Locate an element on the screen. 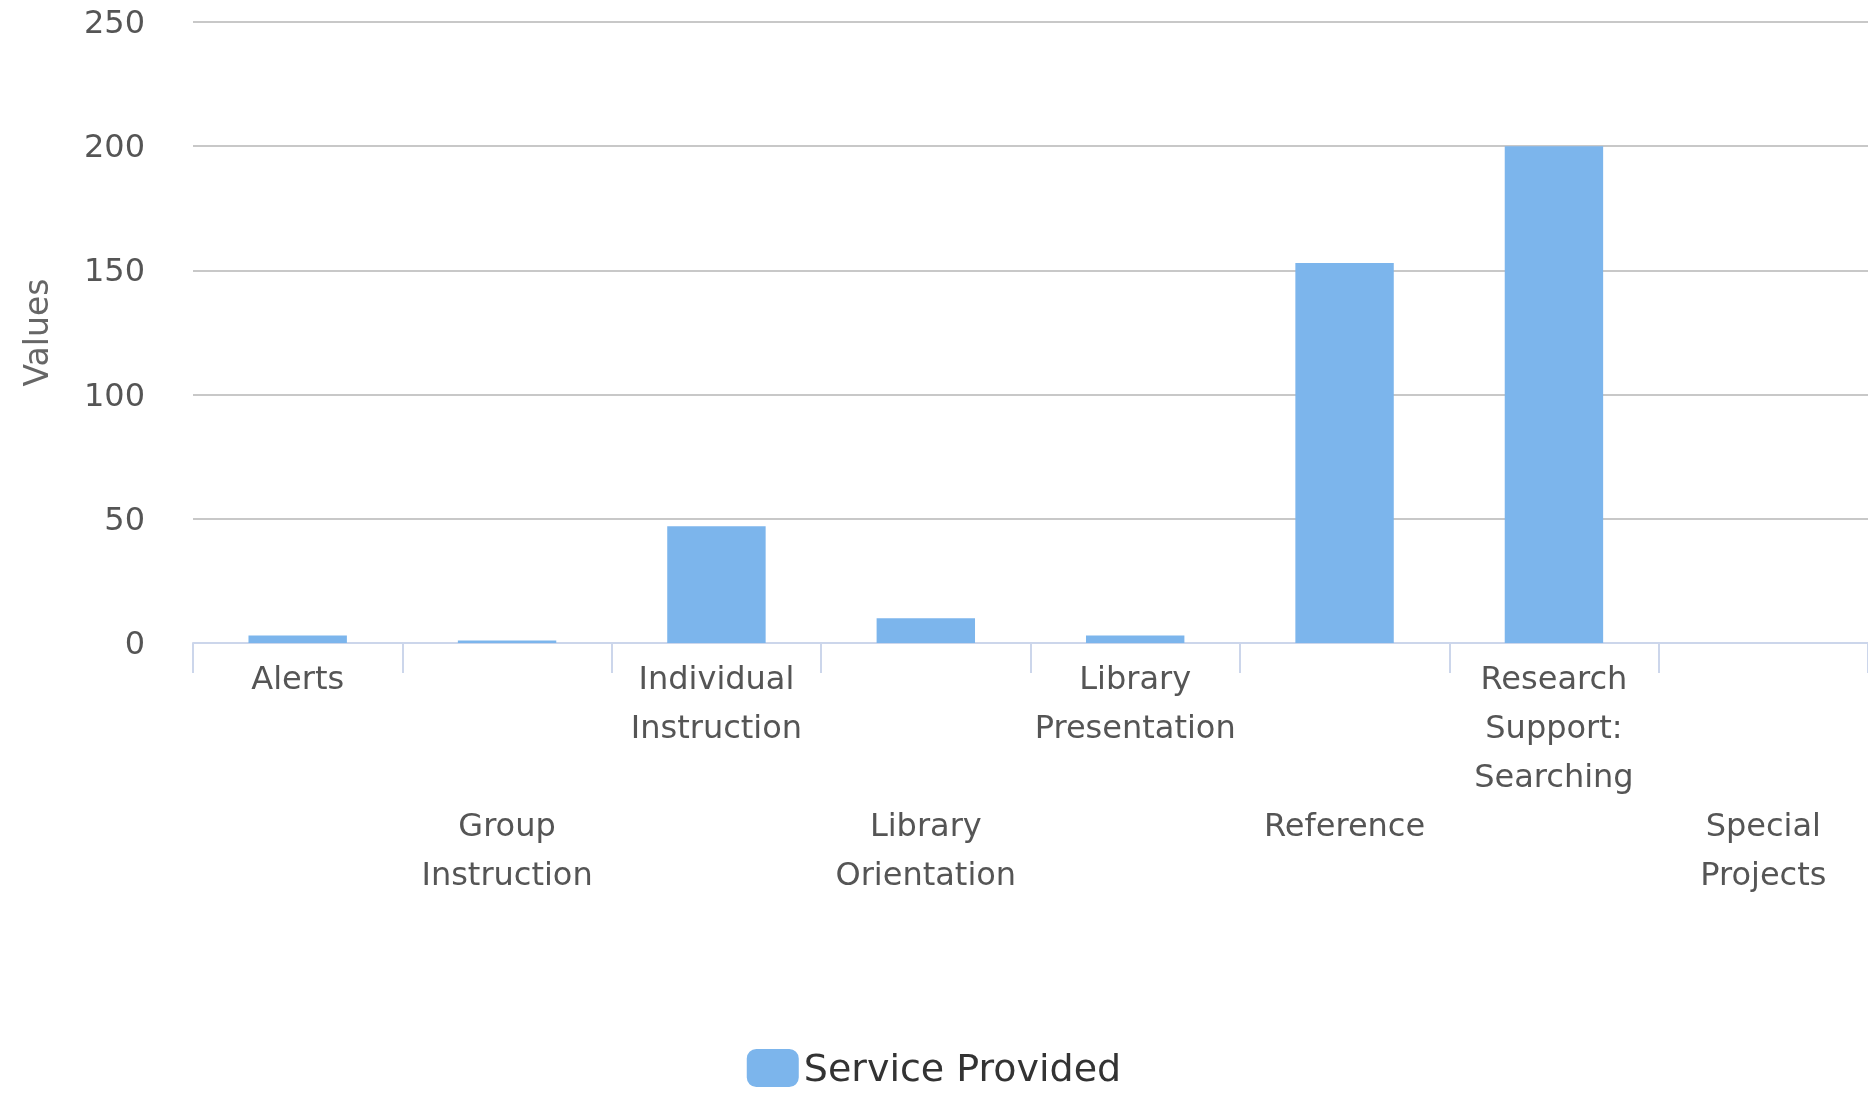 The height and width of the screenshot is (1104, 1868). y-tick-label: 50 is located at coordinates (124, 518).